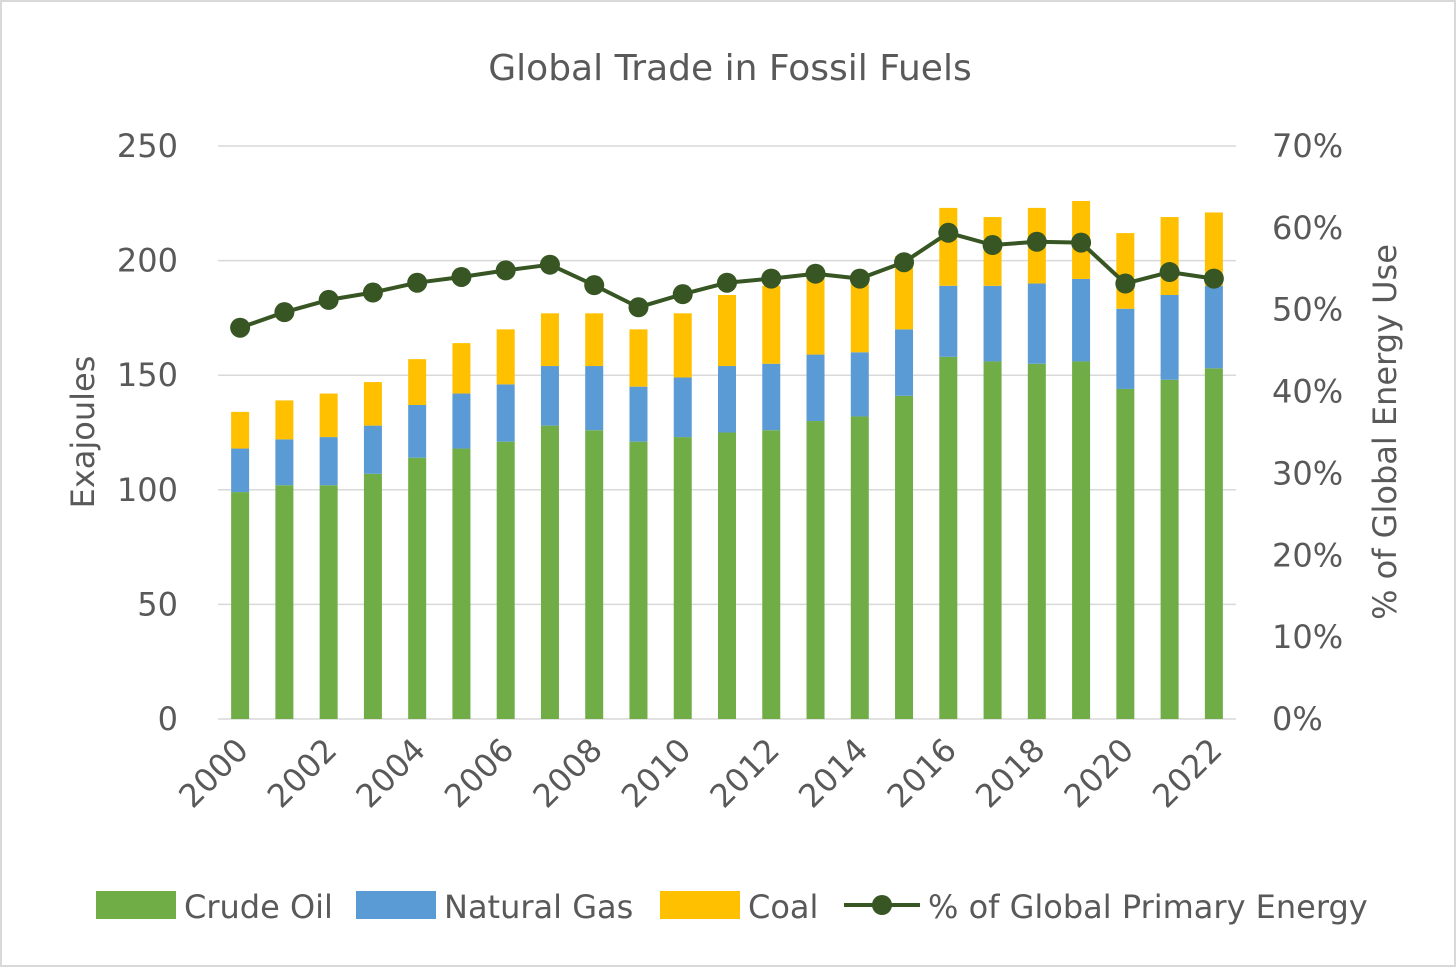 The width and height of the screenshot is (1456, 969). I want to click on x-tick-label-2002: 2002, so click(302, 773).